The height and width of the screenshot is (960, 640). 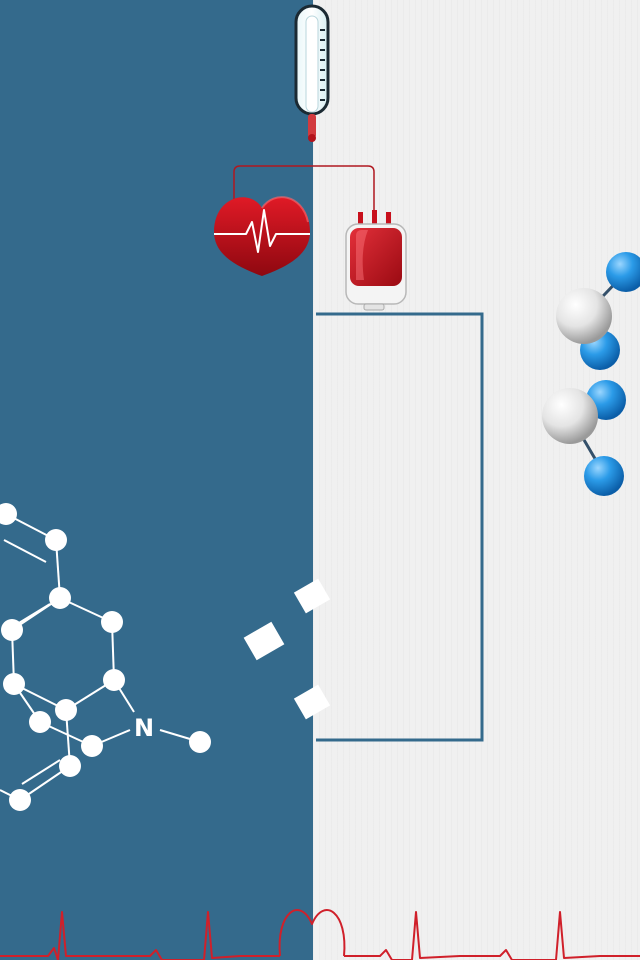 I want to click on frame-outline, so click(x=400, y=527).